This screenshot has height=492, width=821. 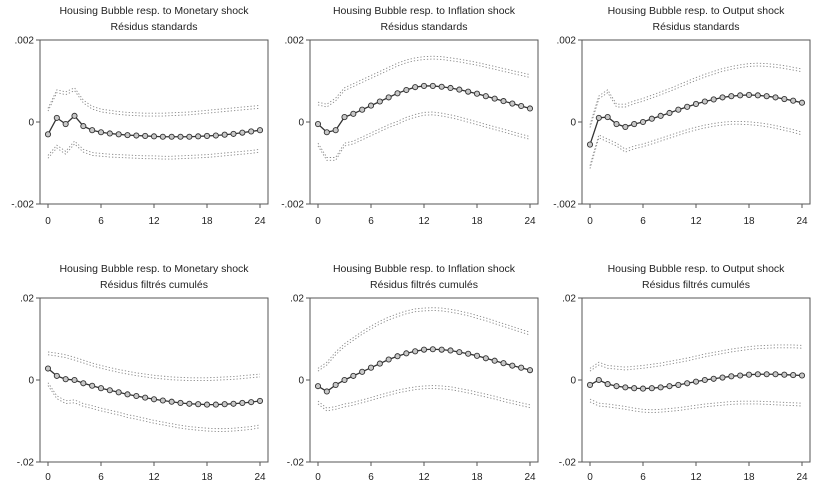 I want to click on y-tick-label: -.002, so click(x=292, y=205).